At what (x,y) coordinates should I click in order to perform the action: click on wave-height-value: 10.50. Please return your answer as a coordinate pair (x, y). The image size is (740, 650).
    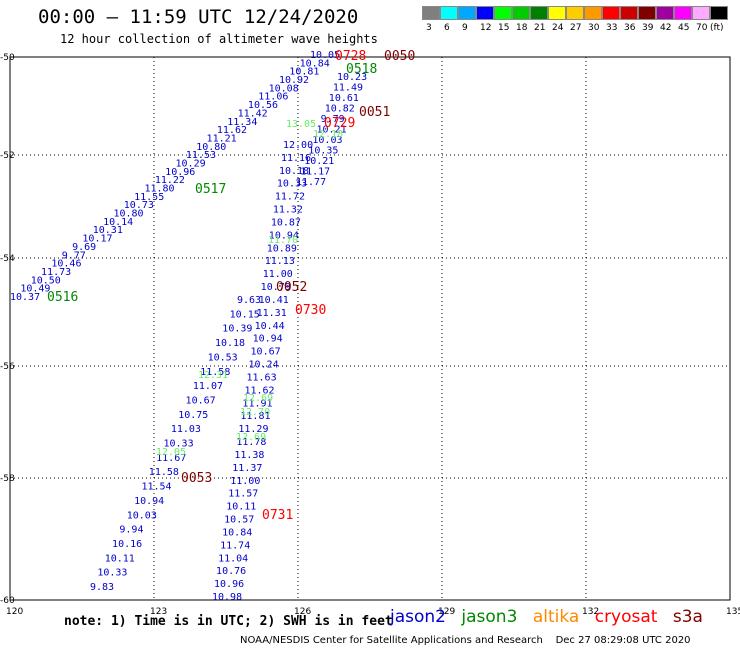
    Looking at the image, I should click on (46, 280).